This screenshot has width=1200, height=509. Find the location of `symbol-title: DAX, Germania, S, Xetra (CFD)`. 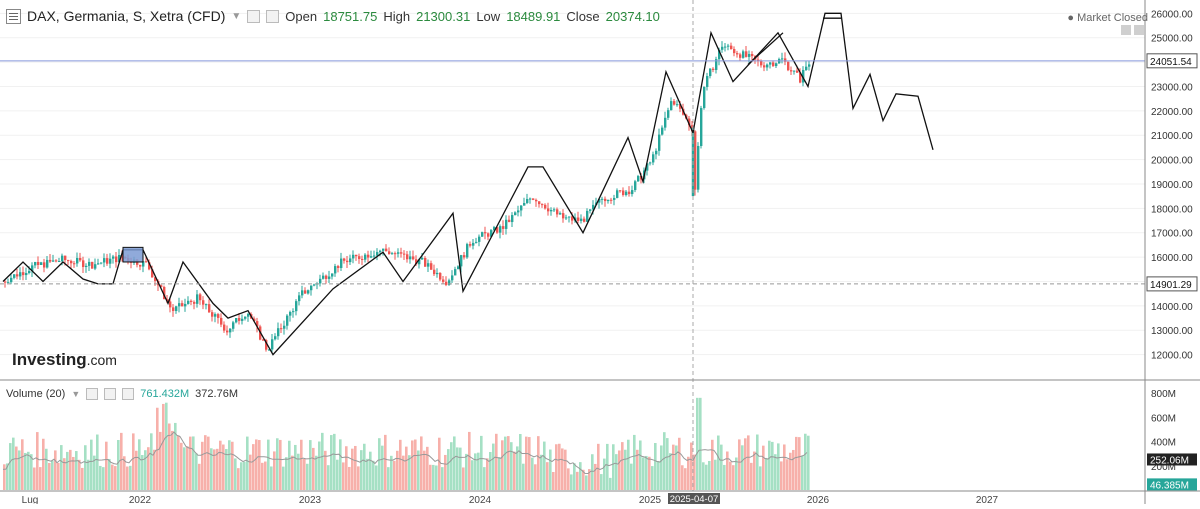

symbol-title: DAX, Germania, S, Xetra (CFD) is located at coordinates (126, 16).